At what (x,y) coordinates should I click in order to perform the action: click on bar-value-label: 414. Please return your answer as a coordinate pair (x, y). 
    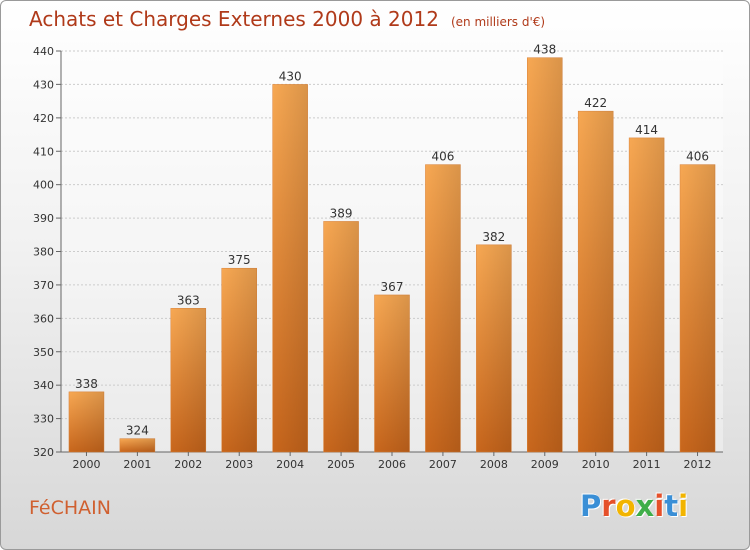
    Looking at the image, I should click on (646, 130).